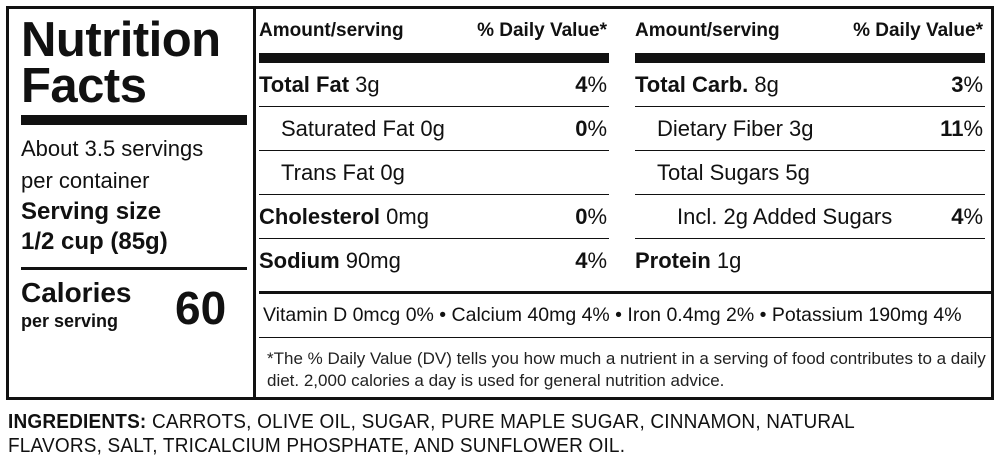 This screenshot has height=470, width=1000. What do you see at coordinates (112, 148) in the screenshot?
I see `servings-per-container-line1: About 3.5 servings` at bounding box center [112, 148].